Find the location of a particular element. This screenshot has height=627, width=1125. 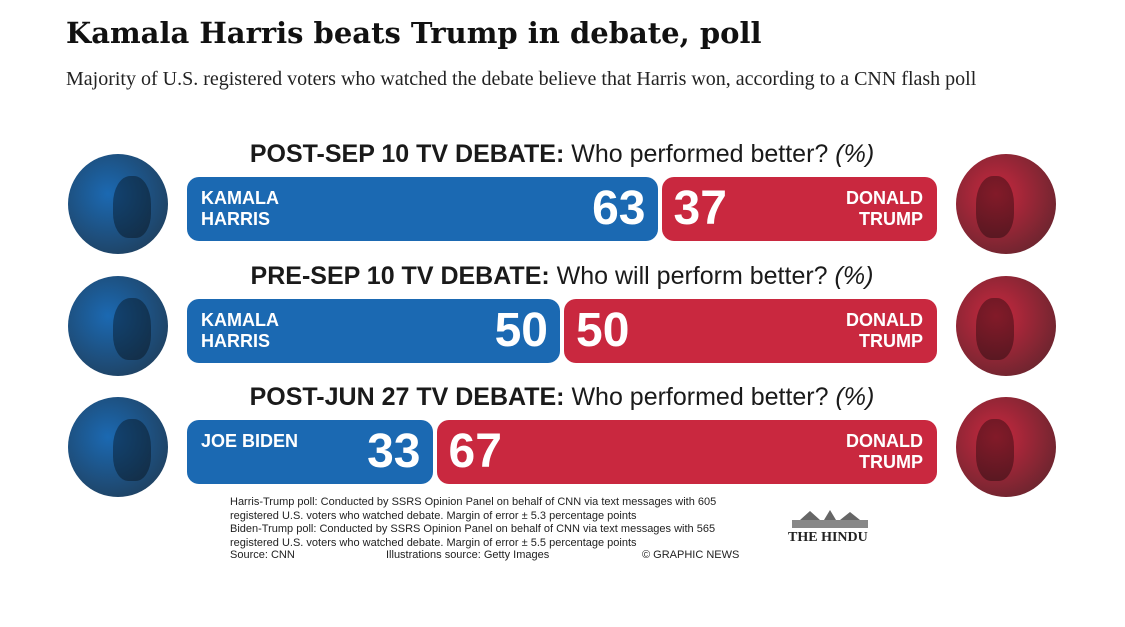

question: Who will perform better? is located at coordinates (692, 275).